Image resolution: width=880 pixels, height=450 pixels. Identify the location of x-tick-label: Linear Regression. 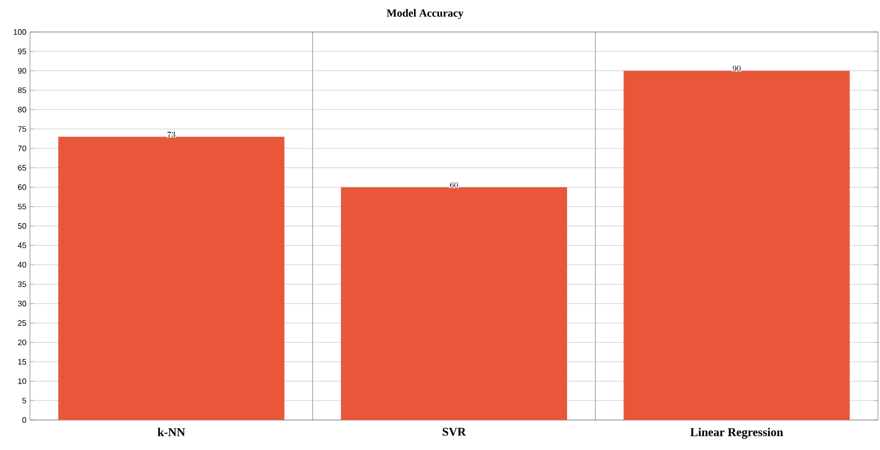
(737, 433).